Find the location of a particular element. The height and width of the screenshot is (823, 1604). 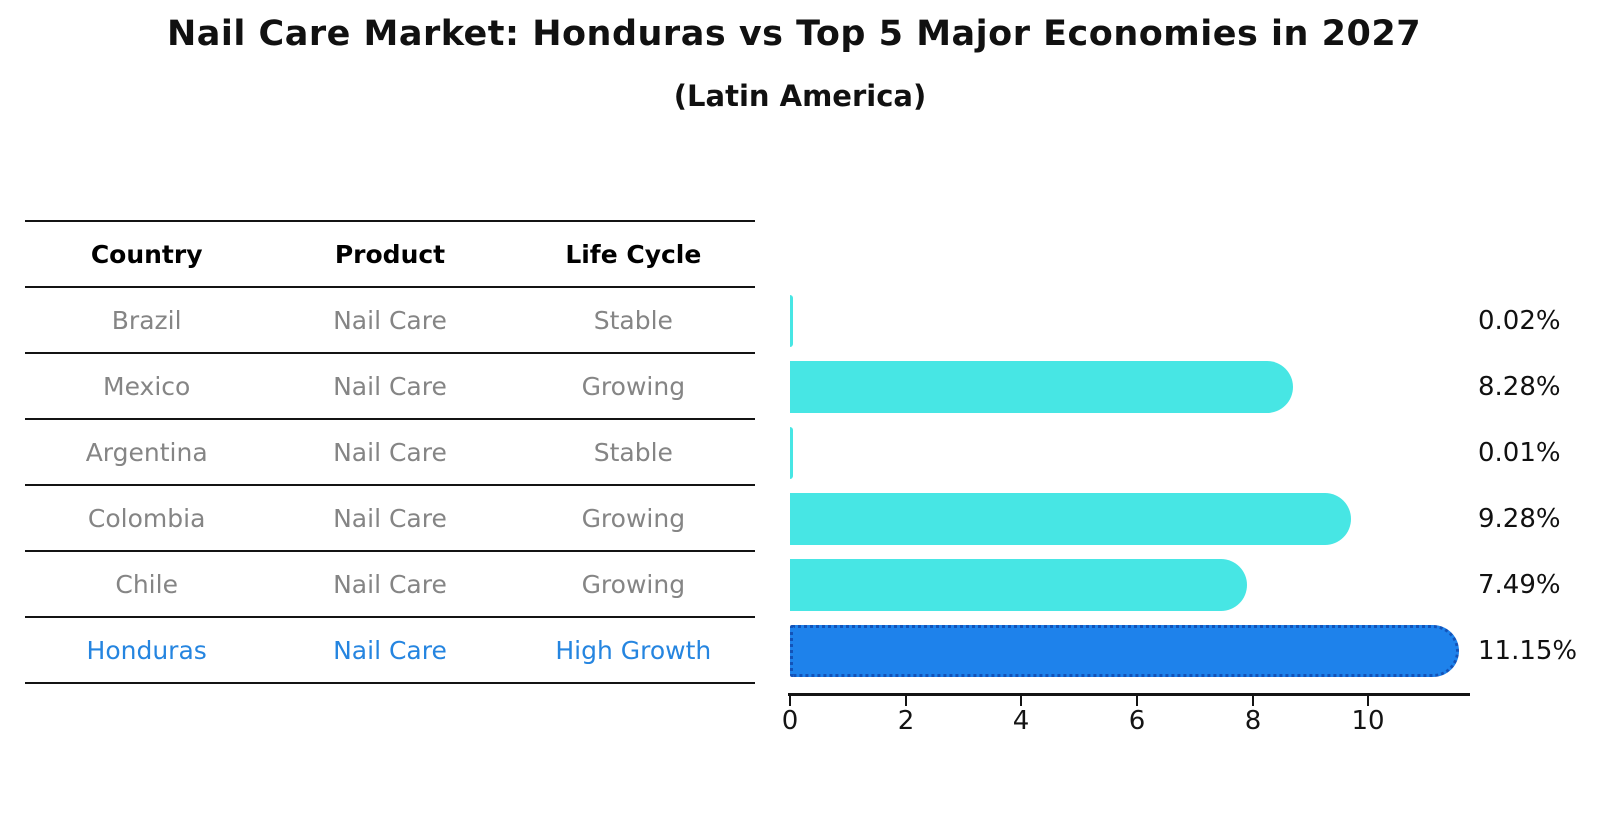

x-axis-tick-label: 0 is located at coordinates (790, 721).